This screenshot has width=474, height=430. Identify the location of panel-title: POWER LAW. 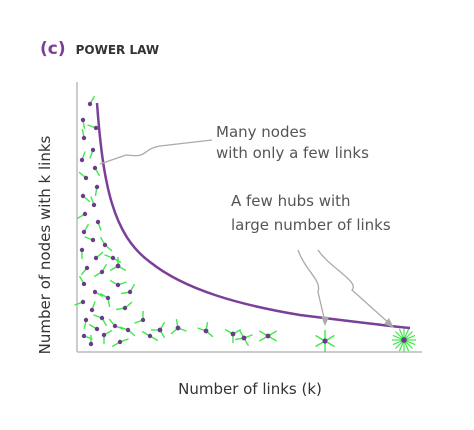
(117, 50).